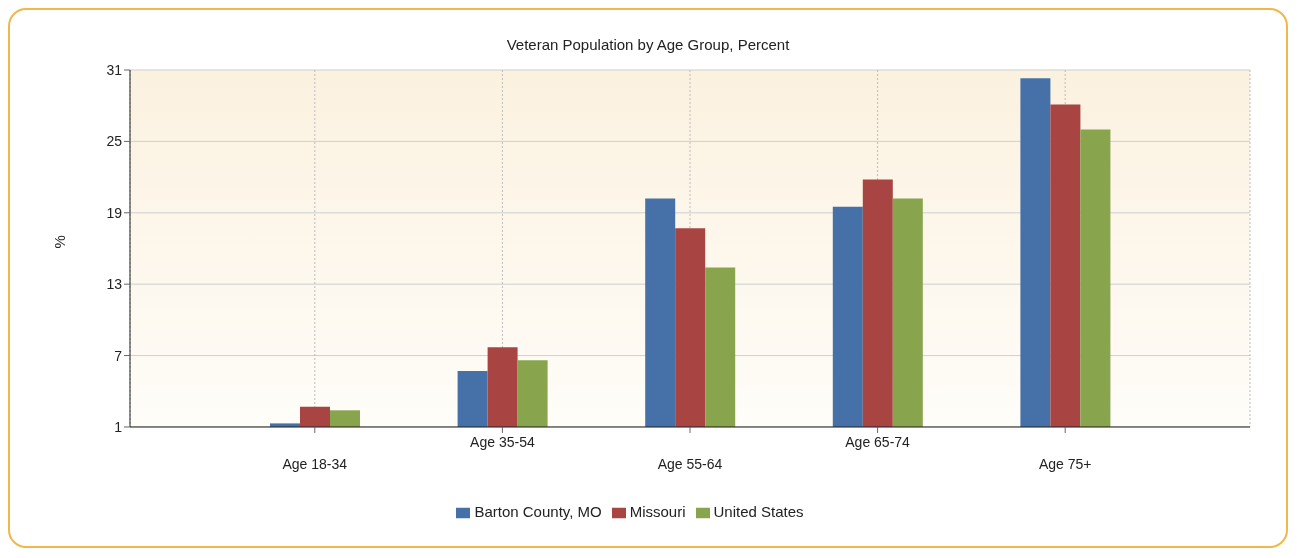  I want to click on x-tick-label: Age 35-54, so click(502, 441).